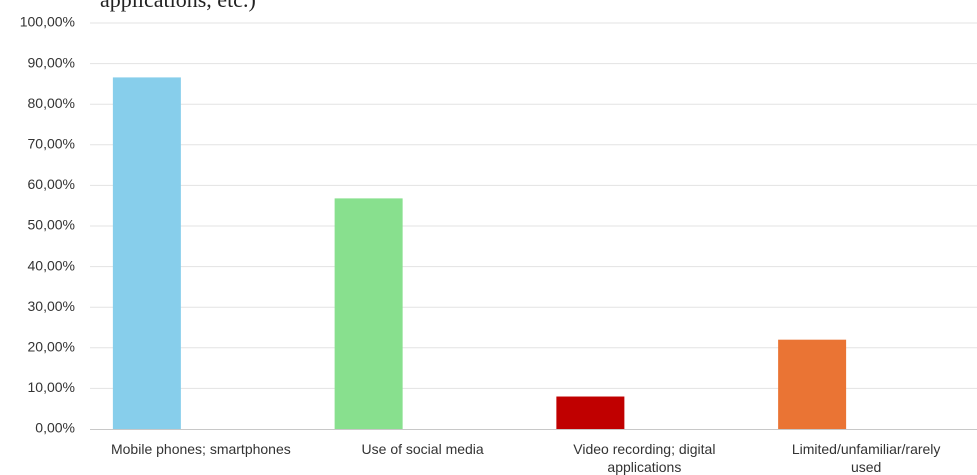 Image resolution: width=977 pixels, height=475 pixels. What do you see at coordinates (423, 449) in the screenshot?
I see `x-category-label: Use of social media` at bounding box center [423, 449].